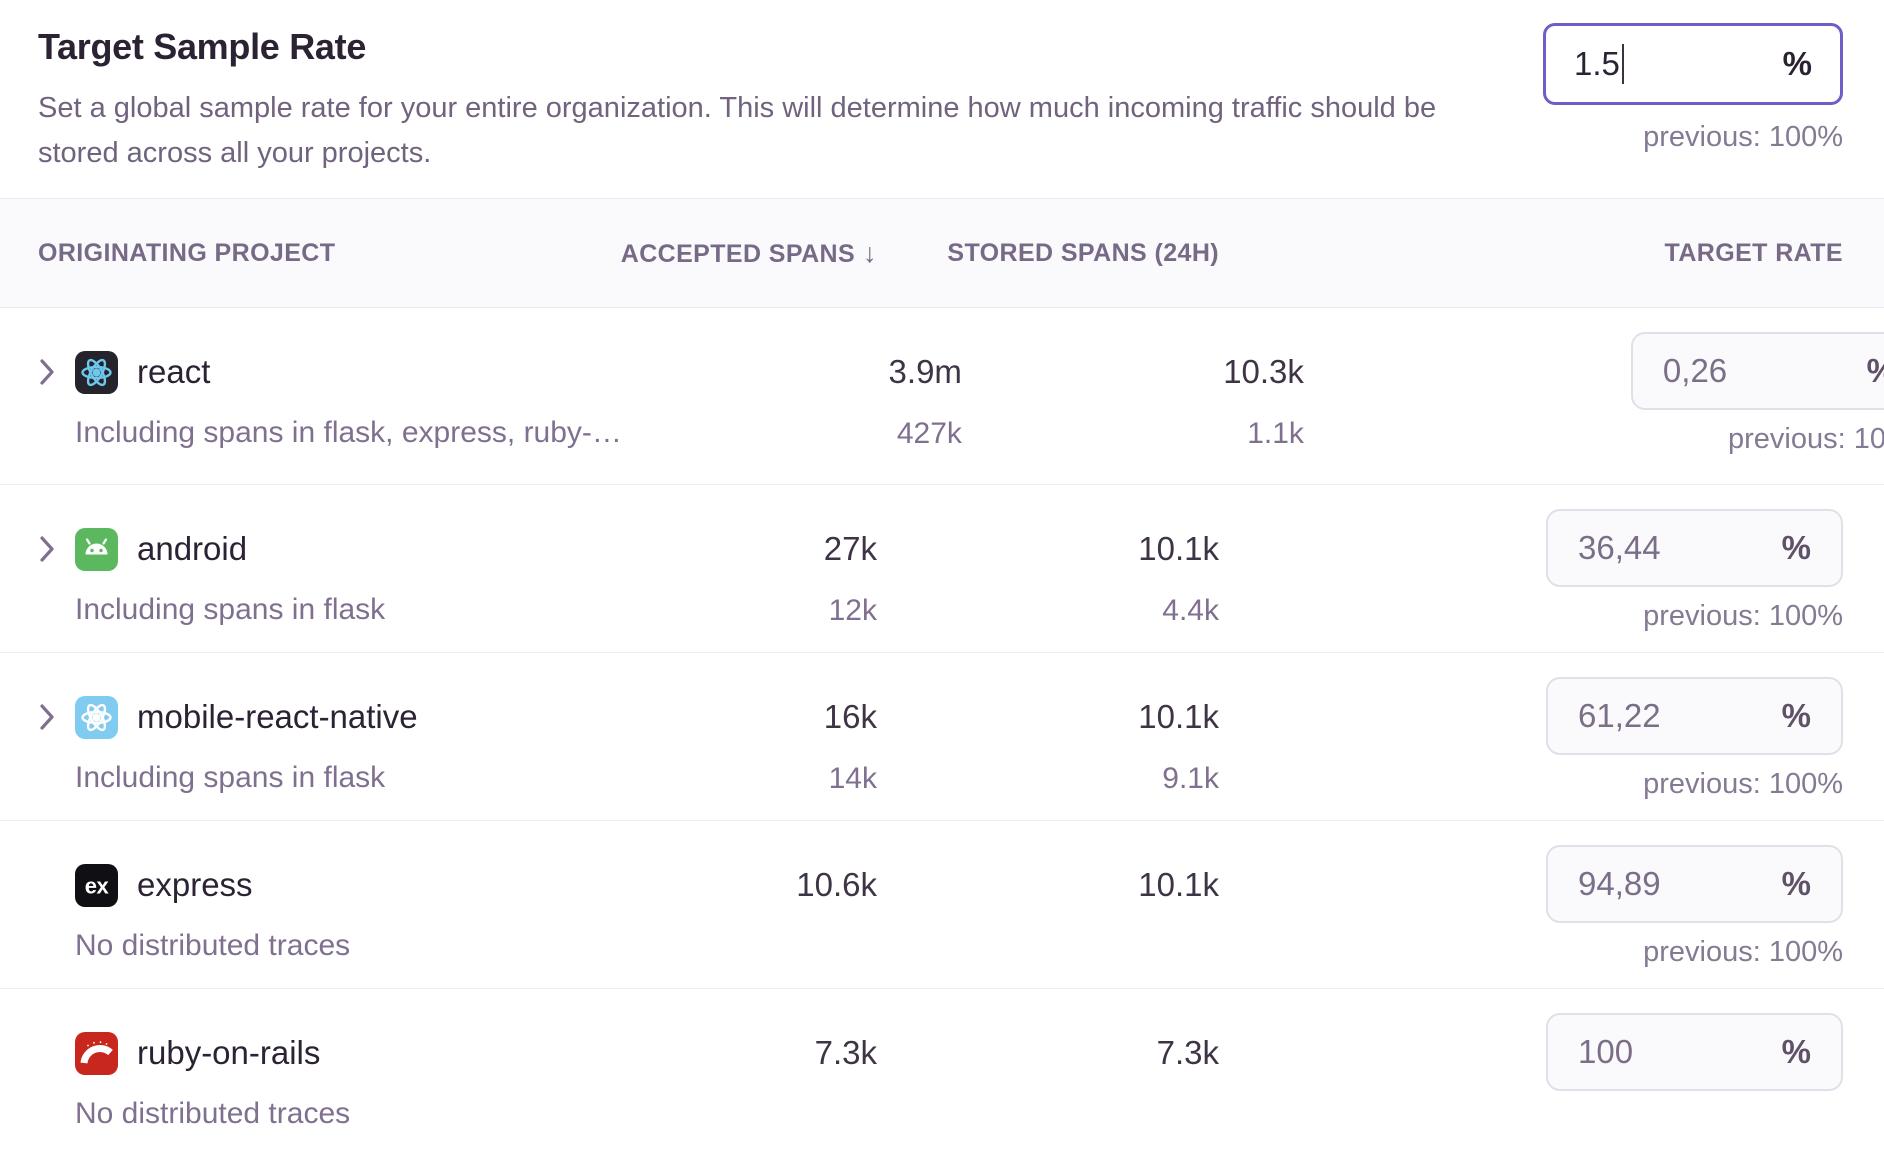 This screenshot has height=1160, width=1884. I want to click on column-accepted-spans: ACCEPTED SPANS ↓, so click(707, 253).